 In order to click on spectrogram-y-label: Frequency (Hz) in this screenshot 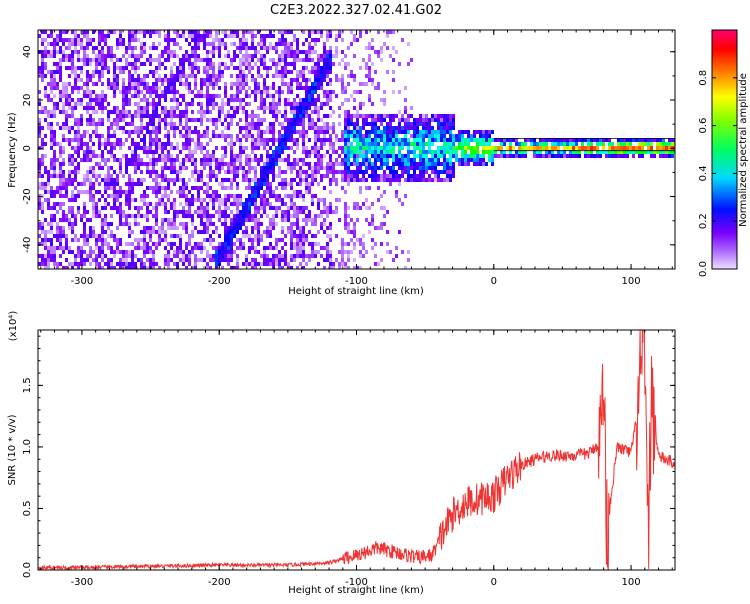, I will do `click(12, 150)`.